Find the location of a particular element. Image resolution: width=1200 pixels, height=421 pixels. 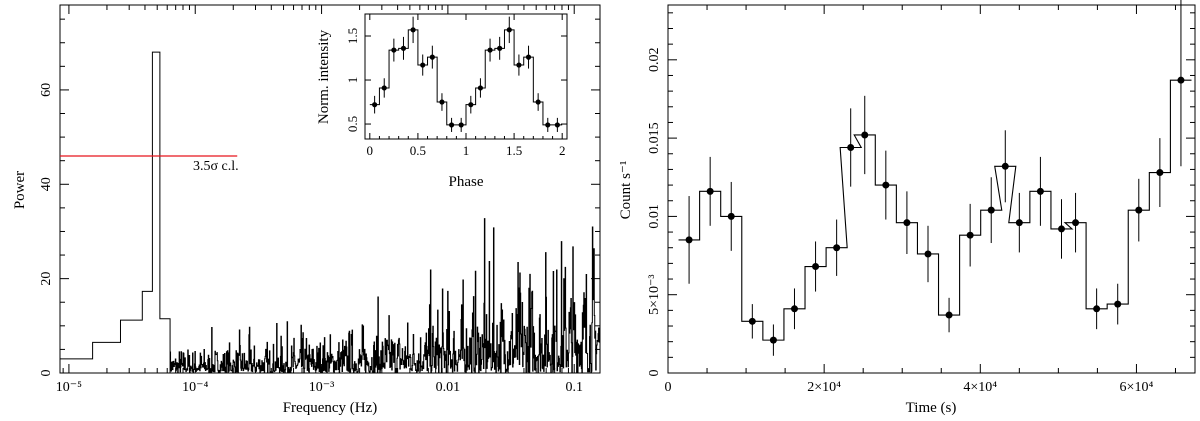

x-tick-label: 0.01 is located at coordinates (448, 387).